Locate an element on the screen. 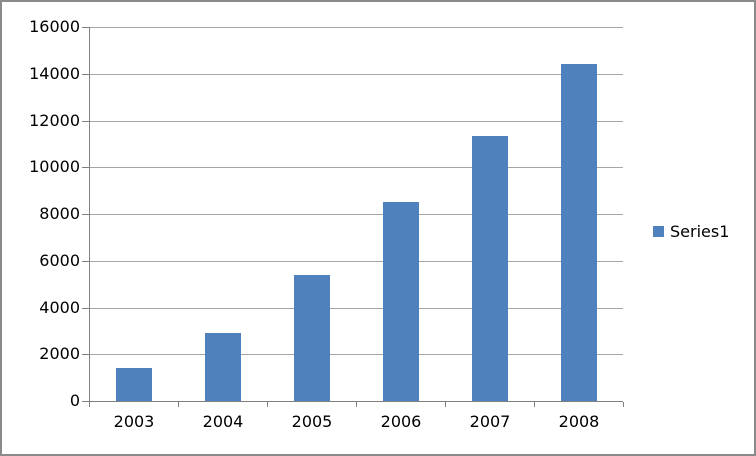 The height and width of the screenshot is (456, 756). bar-2008 is located at coordinates (579, 232).